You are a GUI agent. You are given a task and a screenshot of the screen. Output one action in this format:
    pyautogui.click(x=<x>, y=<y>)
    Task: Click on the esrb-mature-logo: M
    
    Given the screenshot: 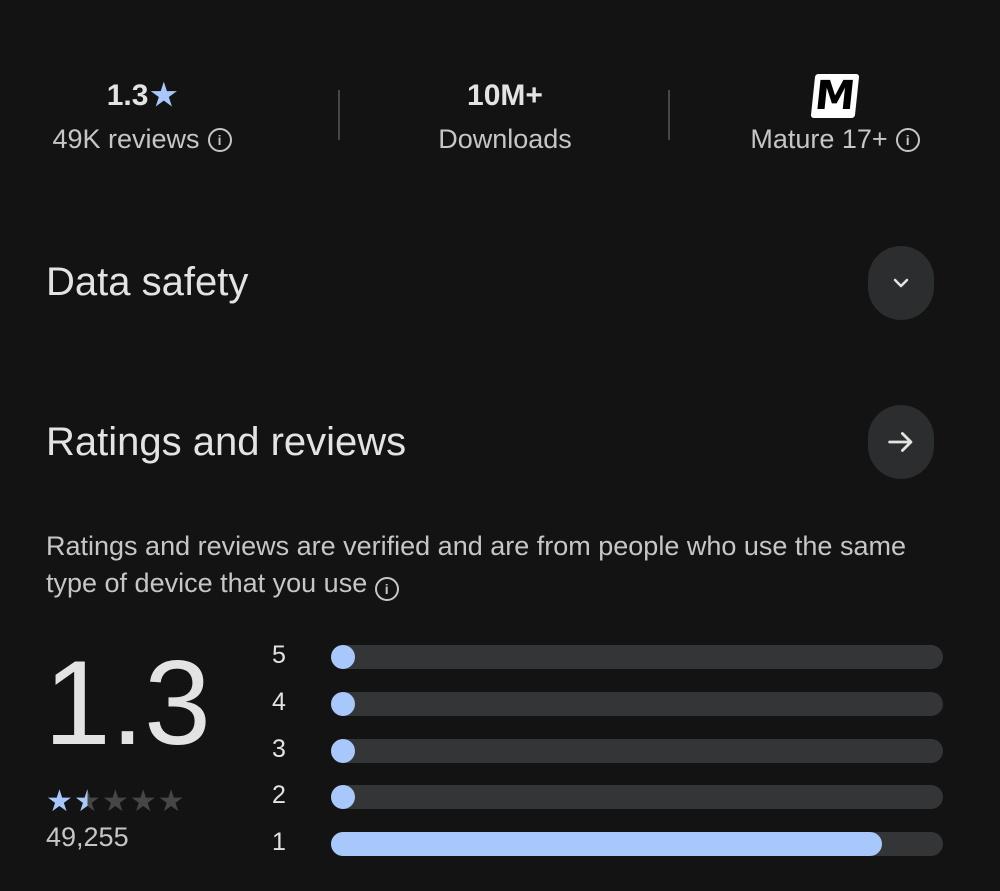 What is the action you would take?
    pyautogui.click(x=835, y=96)
    